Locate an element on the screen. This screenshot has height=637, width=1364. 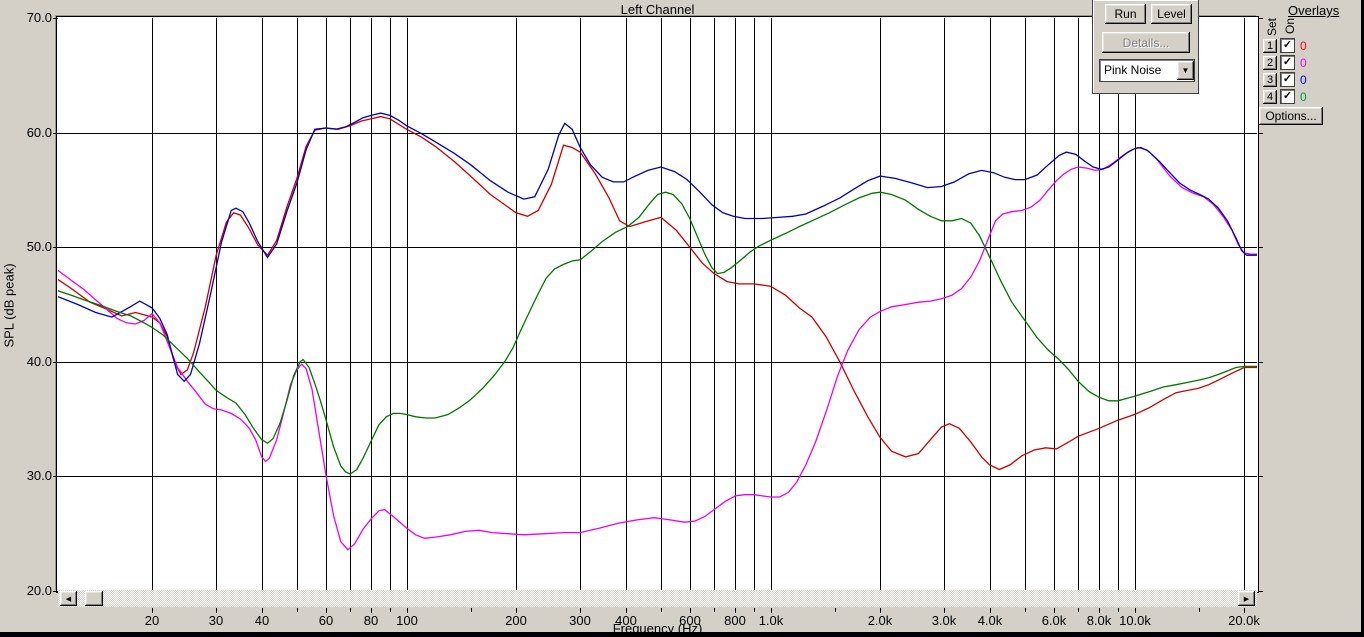
x-tick-label: 80 is located at coordinates (371, 620).